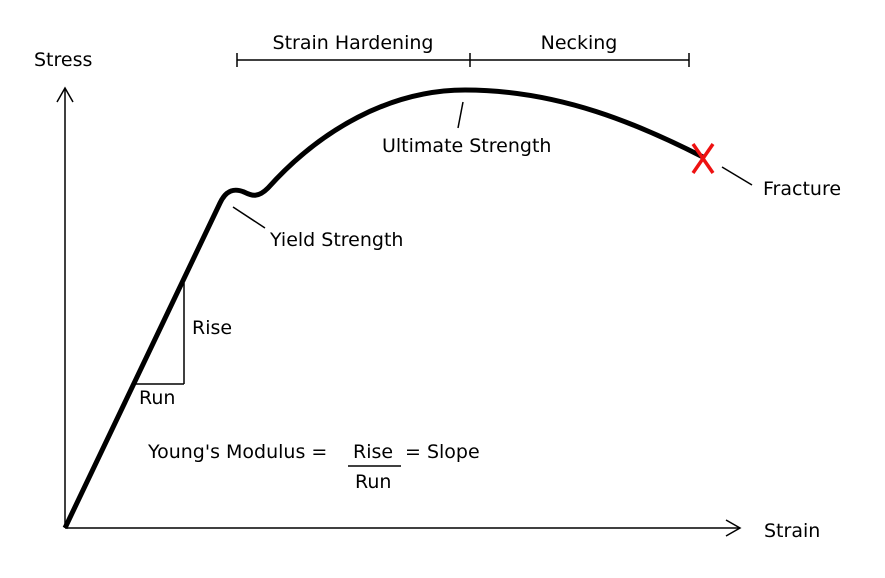  Describe the element at coordinates (353, 43) in the screenshot. I see `strain-hardening-label: Strain Hardening` at that location.